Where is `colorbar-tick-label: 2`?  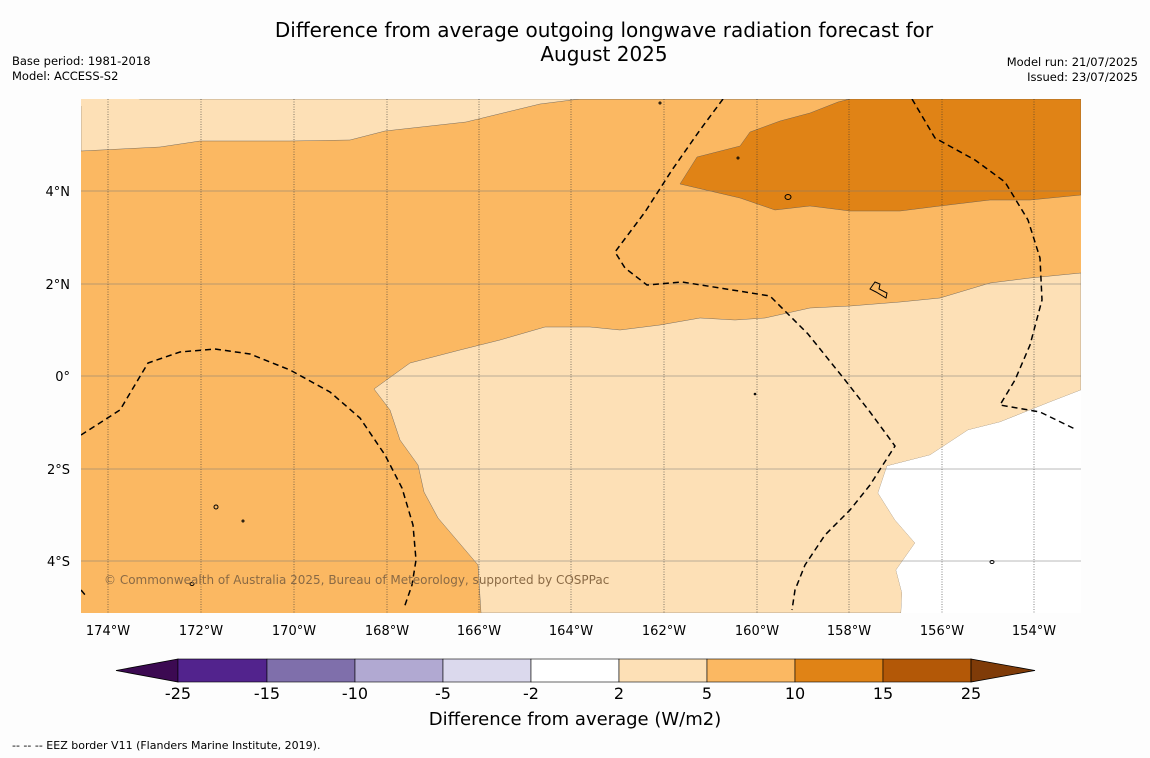
colorbar-tick-label: 2 is located at coordinates (619, 693).